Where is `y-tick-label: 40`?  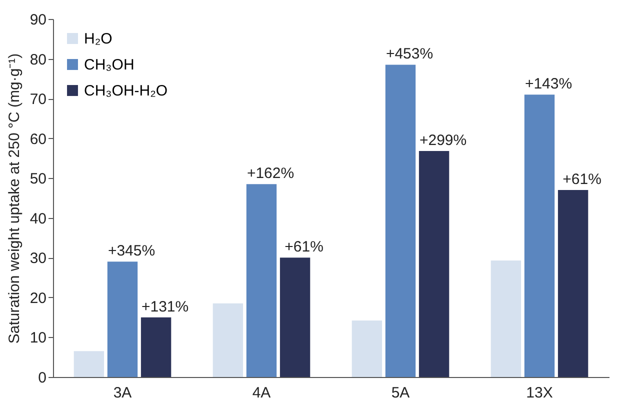 y-tick-label: 40 is located at coordinates (38, 219).